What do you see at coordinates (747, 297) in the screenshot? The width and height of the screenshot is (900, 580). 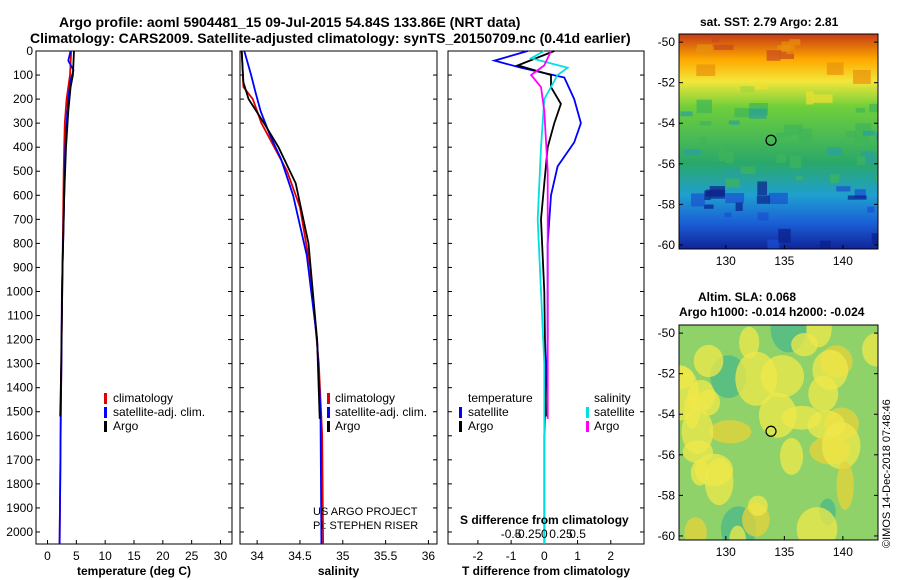 I see `sla-map-title: Altim. SLA: 0.068` at bounding box center [747, 297].